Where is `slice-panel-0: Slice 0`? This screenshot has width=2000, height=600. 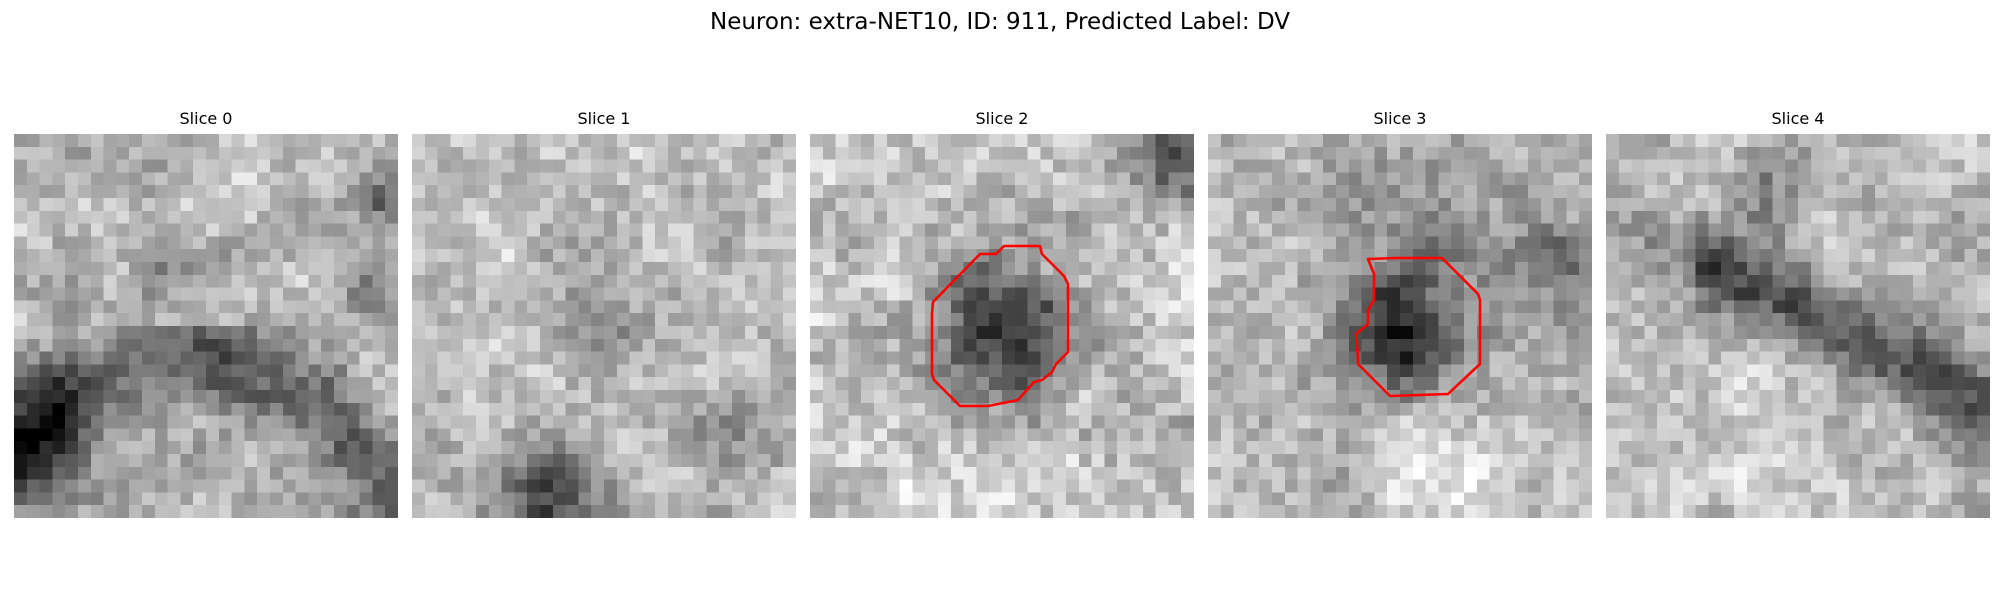
slice-panel-0: Slice 0 is located at coordinates (206, 314).